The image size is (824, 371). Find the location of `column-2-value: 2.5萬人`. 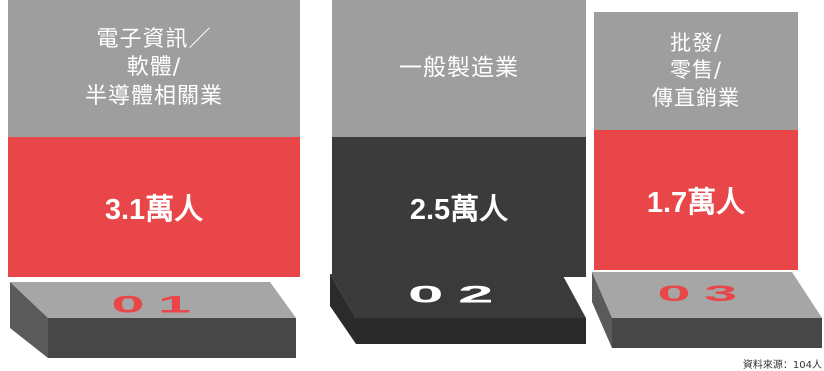

column-2-value: 2.5萬人 is located at coordinates (459, 207).